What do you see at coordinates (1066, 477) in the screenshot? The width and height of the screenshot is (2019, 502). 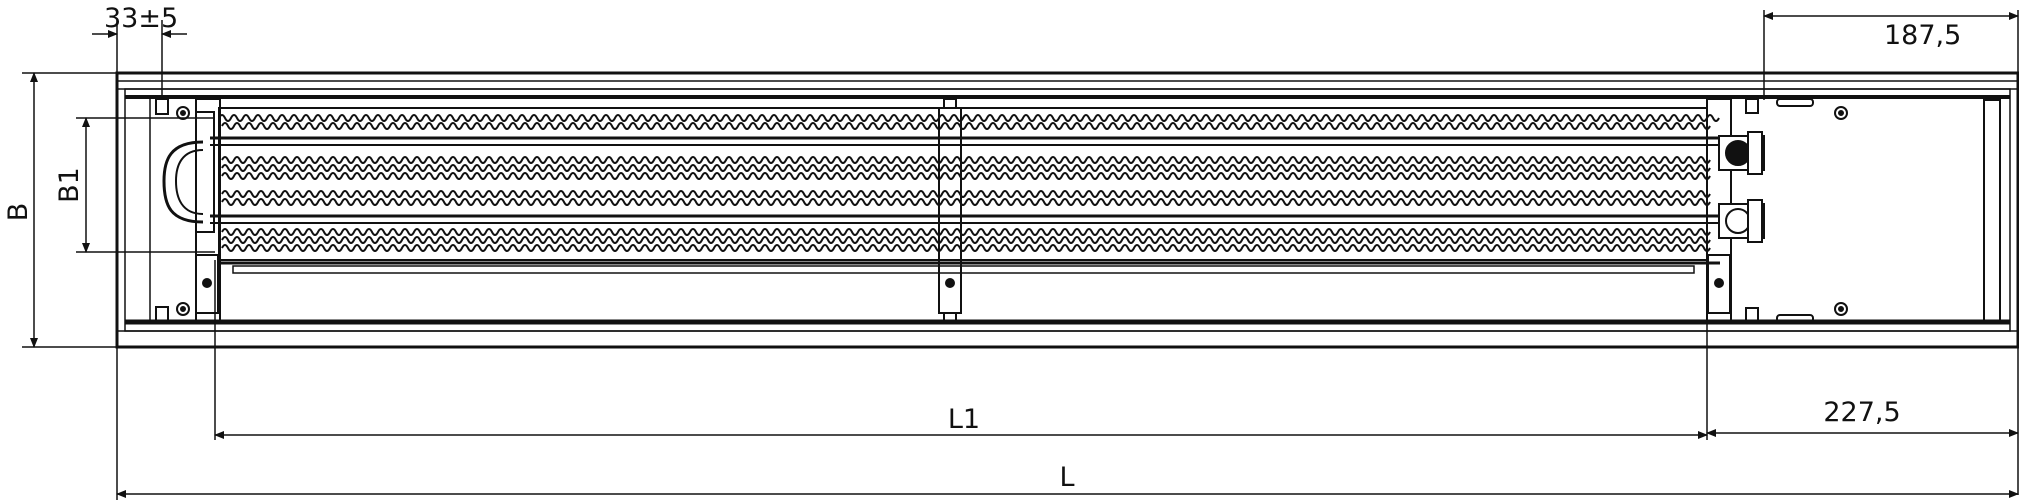 I see `dim-label-l: L` at bounding box center [1066, 477].